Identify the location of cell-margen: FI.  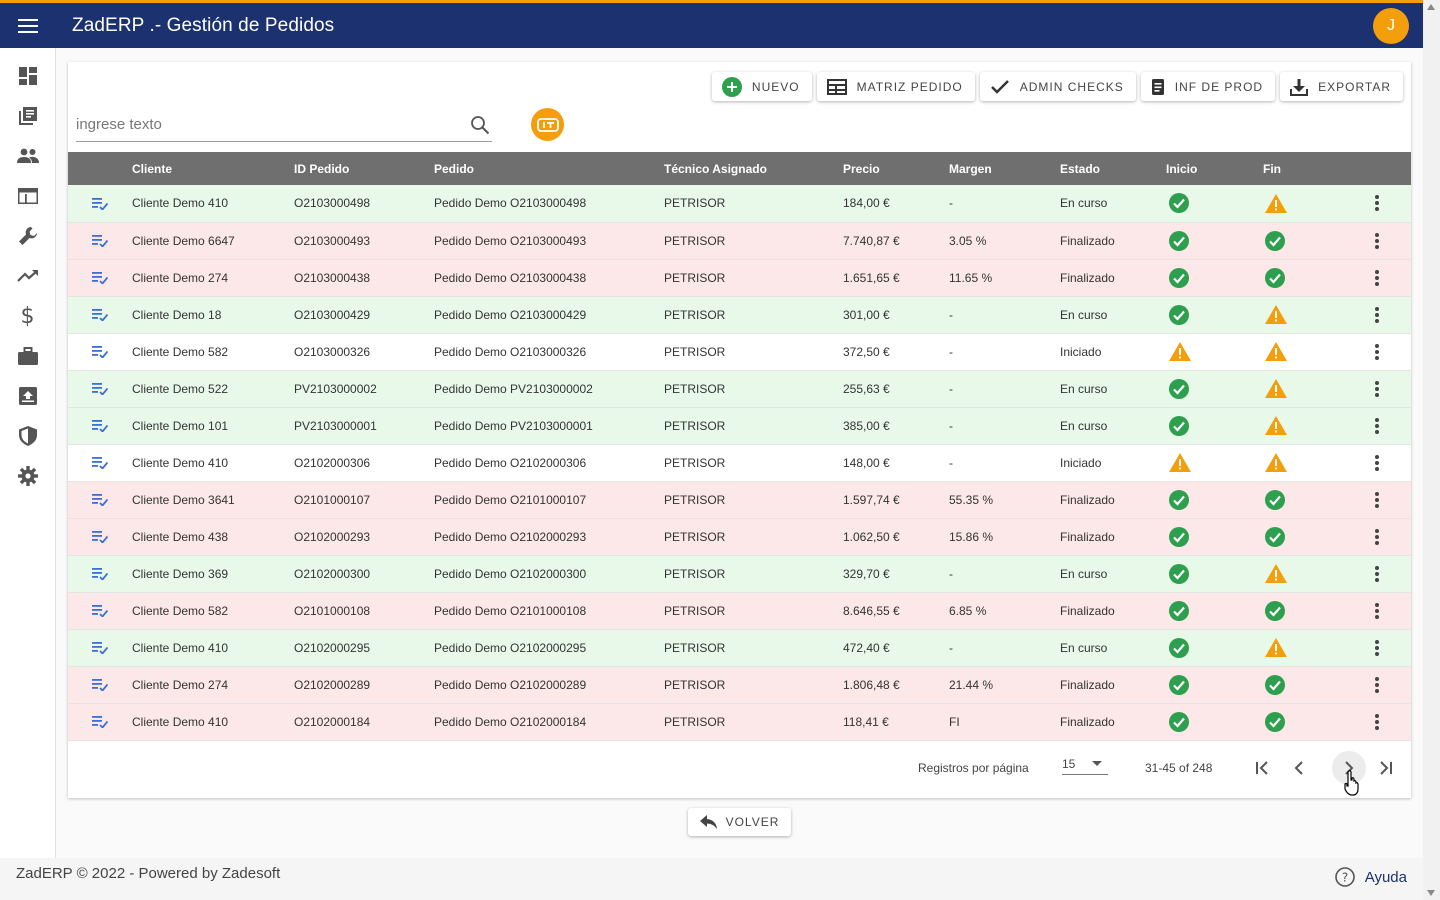
(954, 721).